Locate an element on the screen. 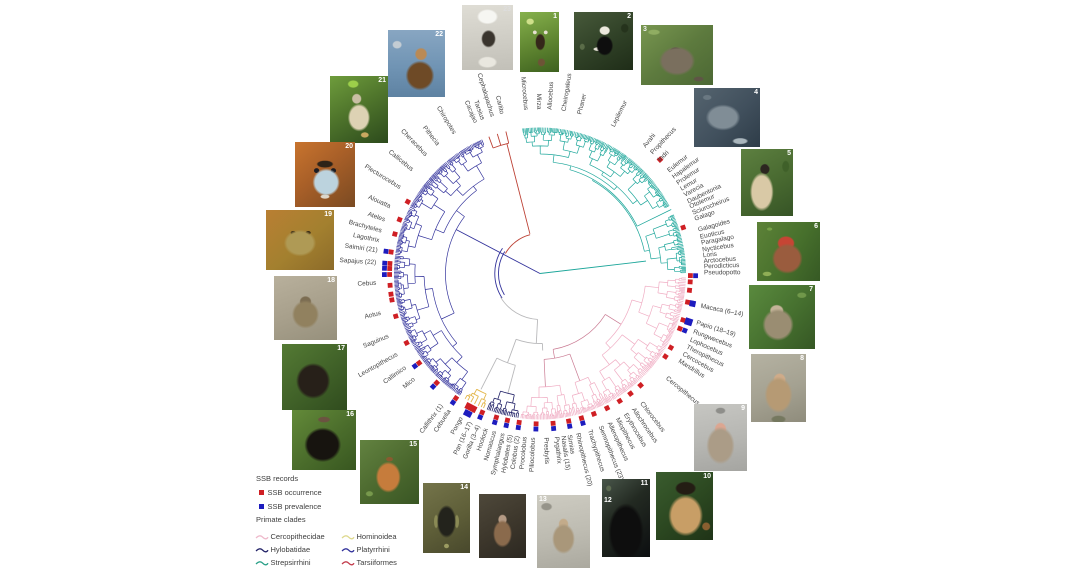 The width and height of the screenshot is (1084, 568). svg-text: Simias is located at coordinates (571, 444).